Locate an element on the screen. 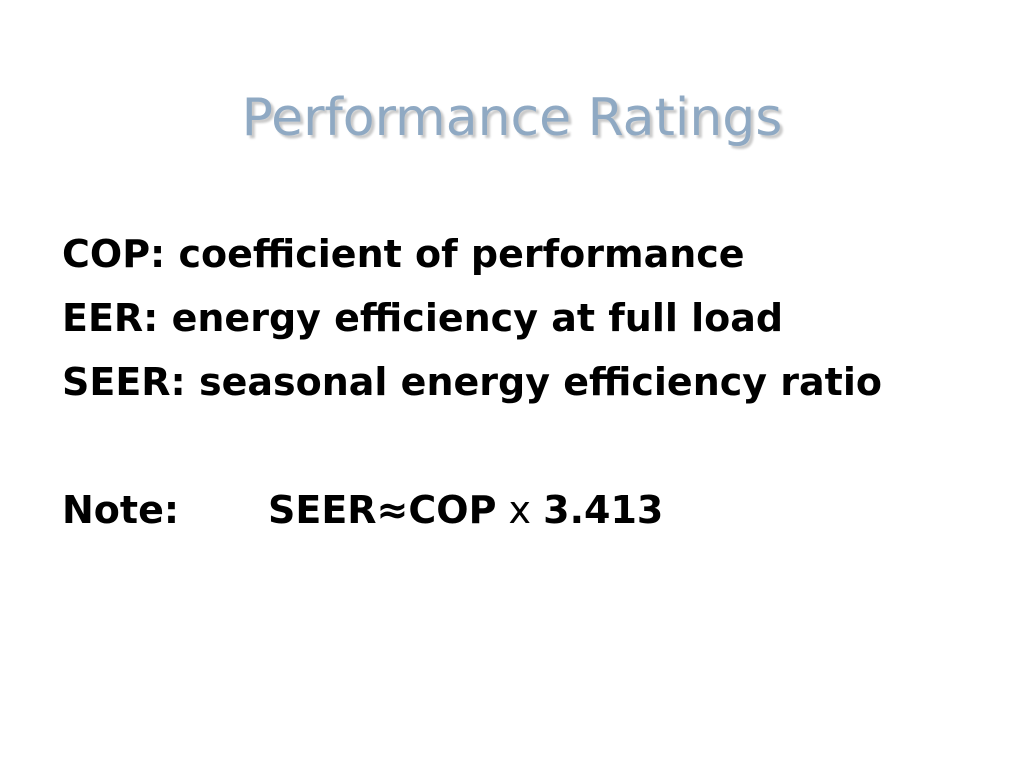 The image size is (1024, 768). formula-operator: x is located at coordinates (520, 510).